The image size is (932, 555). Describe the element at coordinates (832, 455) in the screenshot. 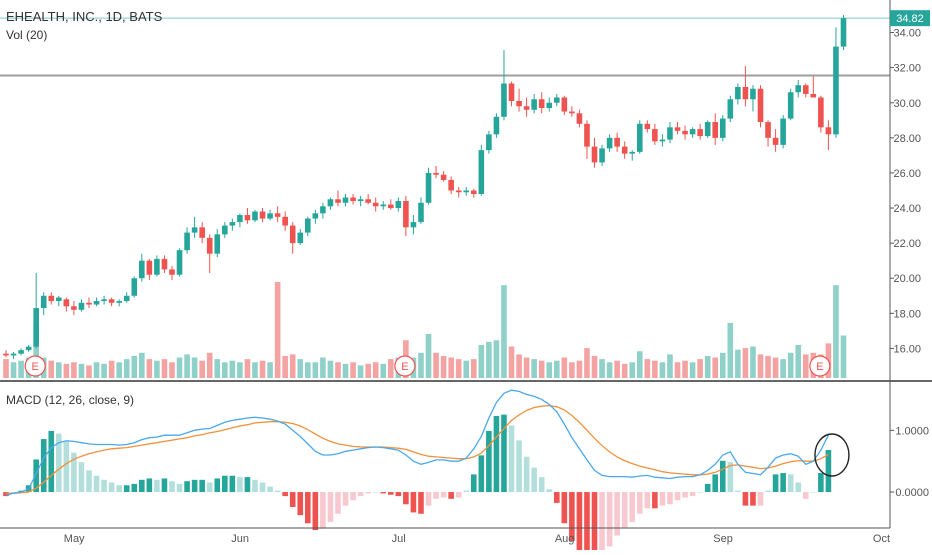

I see `circle-annotation` at that location.